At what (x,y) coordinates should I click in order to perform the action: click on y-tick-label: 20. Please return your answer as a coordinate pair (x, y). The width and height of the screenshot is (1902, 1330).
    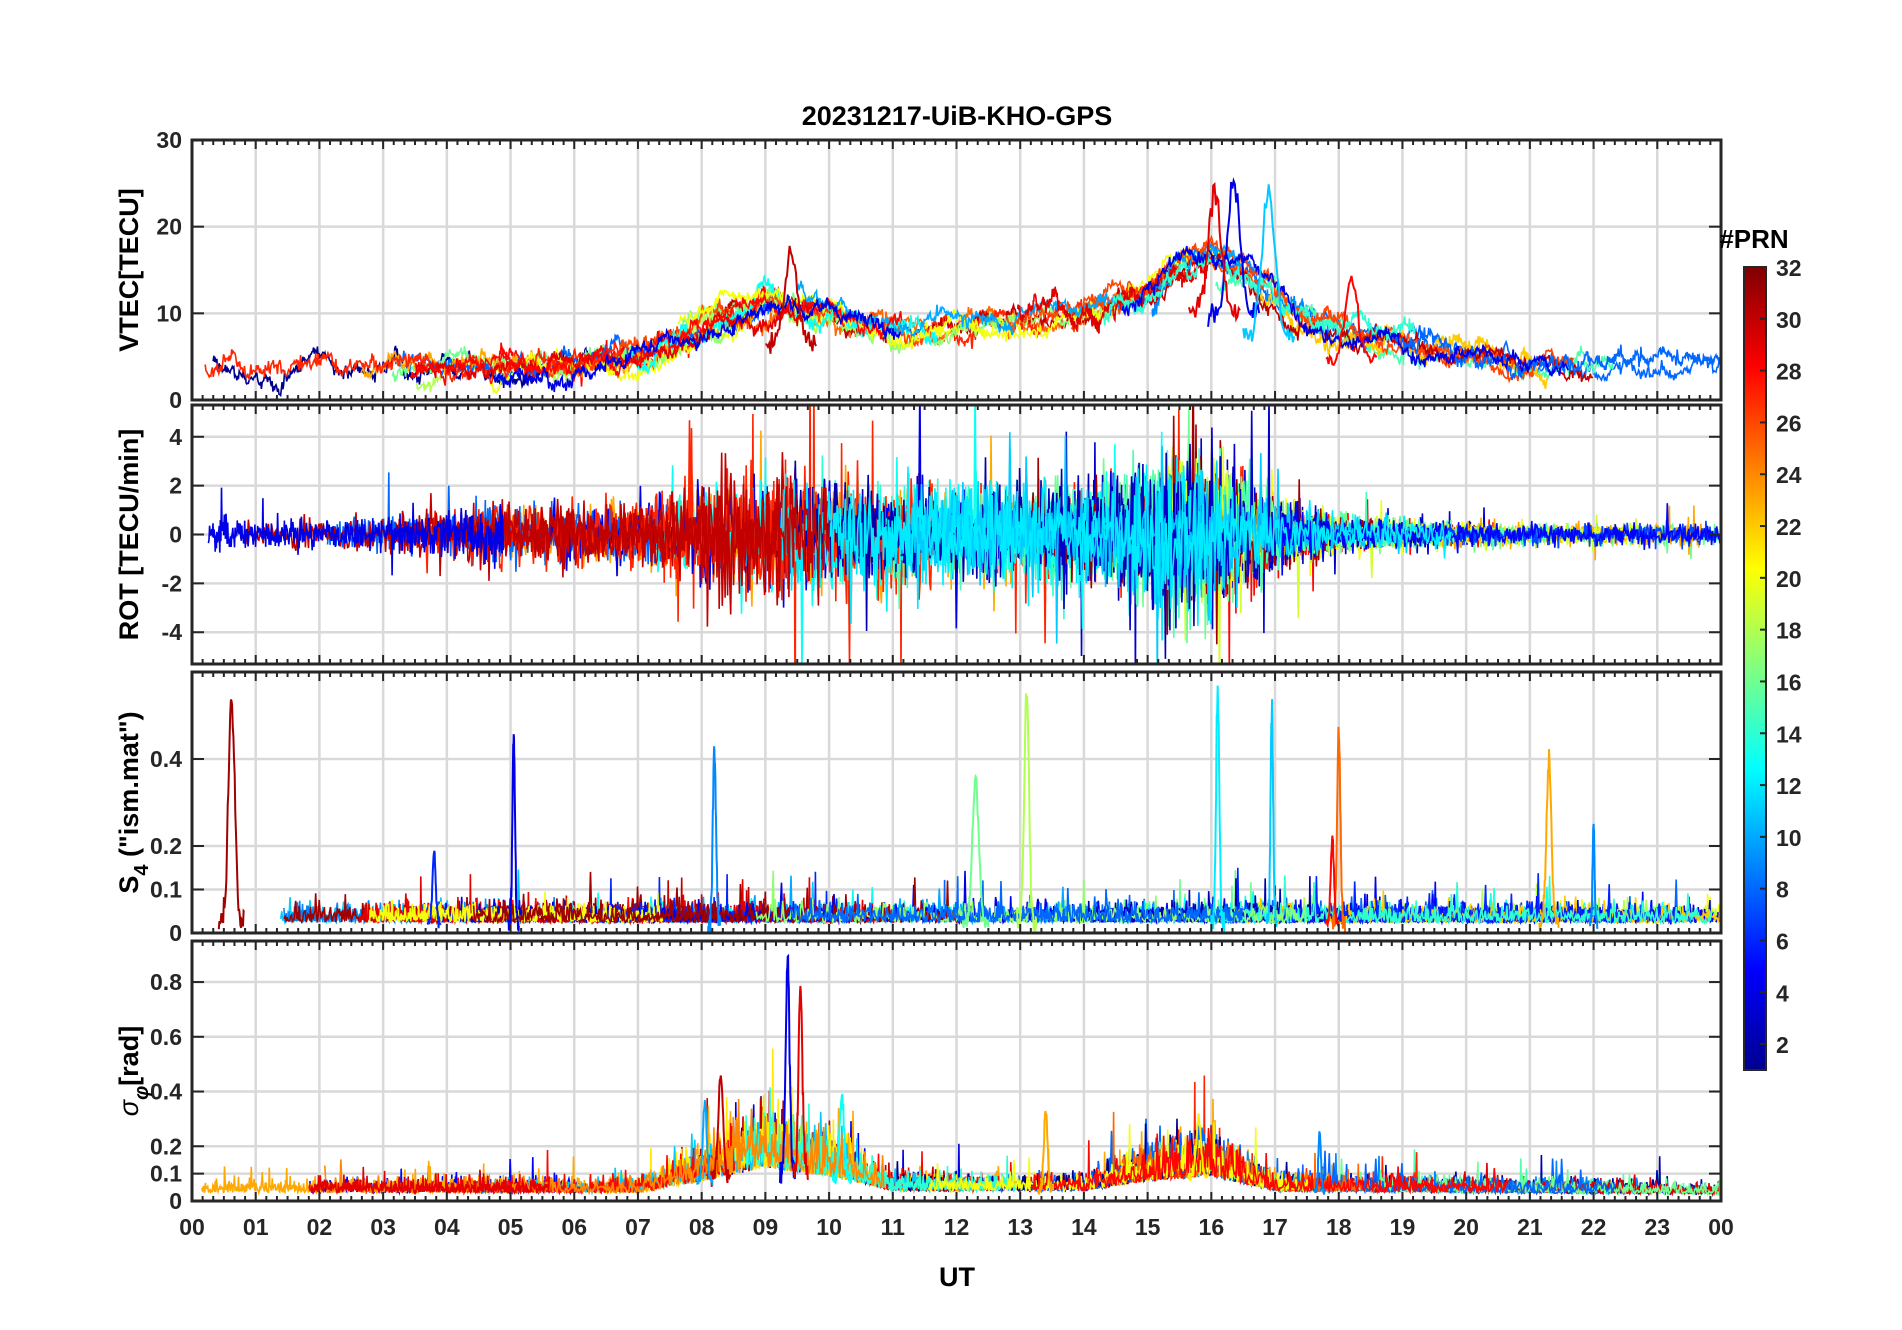
    Looking at the image, I should click on (169, 227).